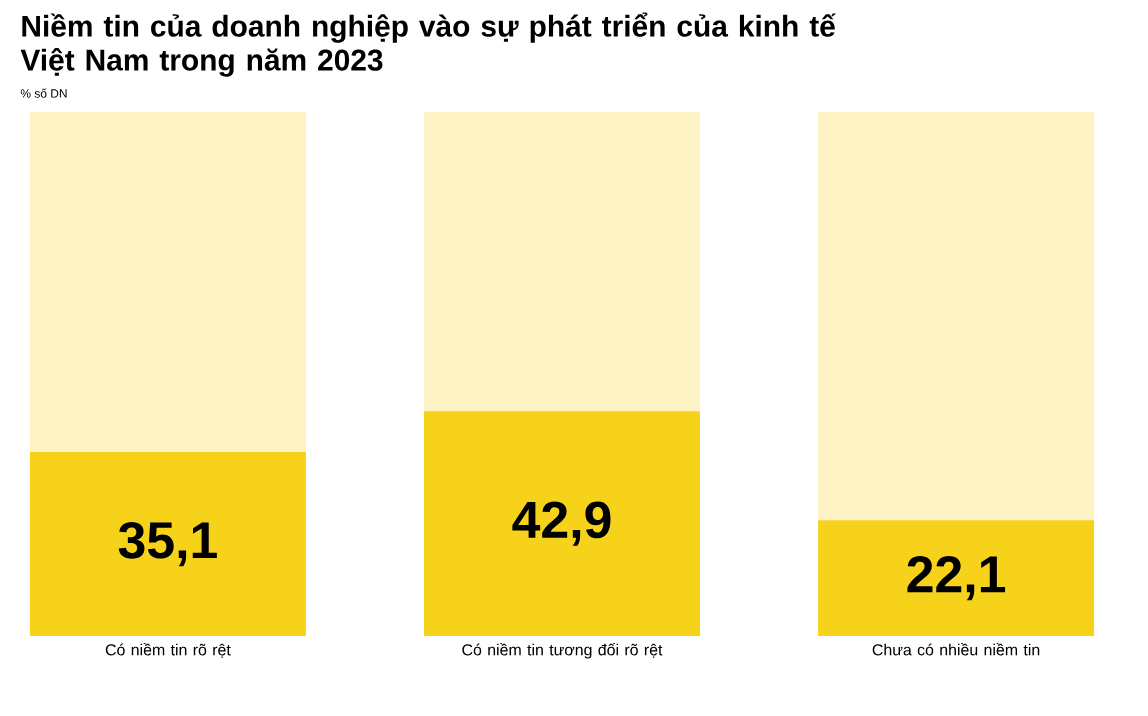  I want to click on data-label: 42,9, so click(561, 523).